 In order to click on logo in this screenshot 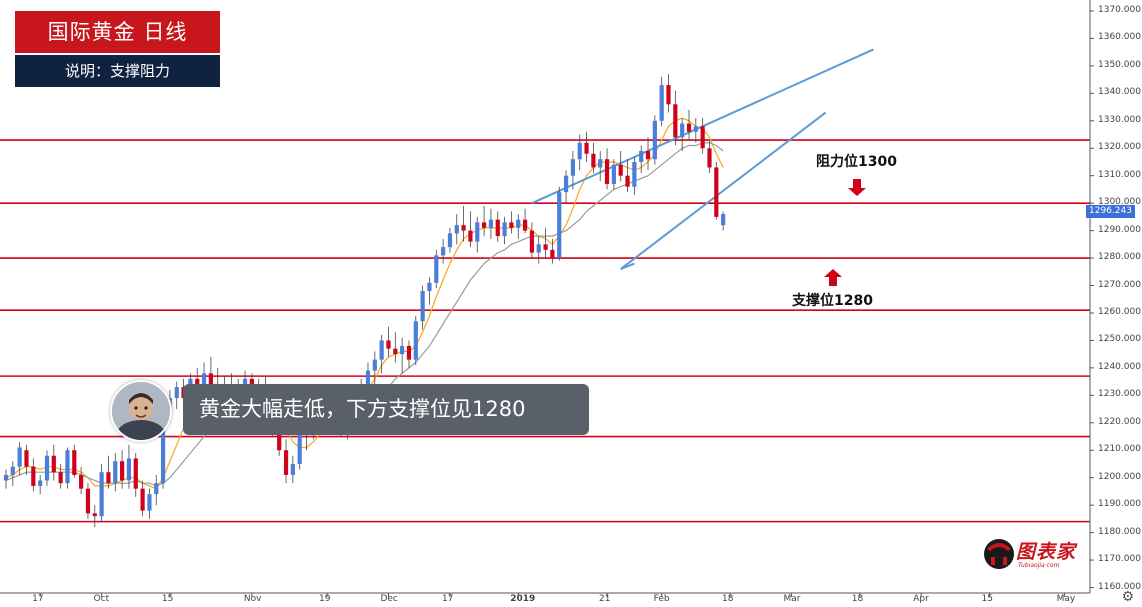, I will do `click(1037, 555)`.